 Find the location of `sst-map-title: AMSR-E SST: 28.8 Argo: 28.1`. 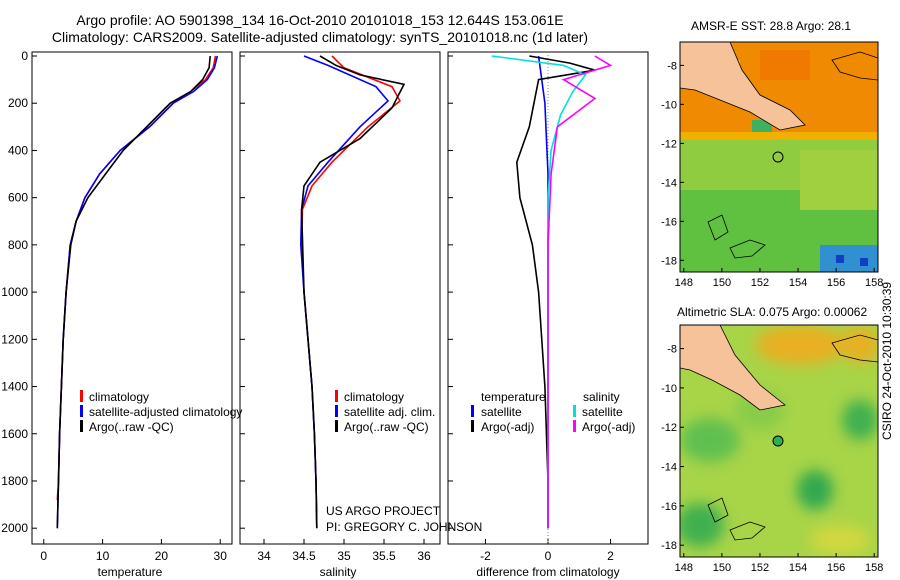

sst-map-title: AMSR-E SST: 28.8 Argo: 28.1 is located at coordinates (771, 26).